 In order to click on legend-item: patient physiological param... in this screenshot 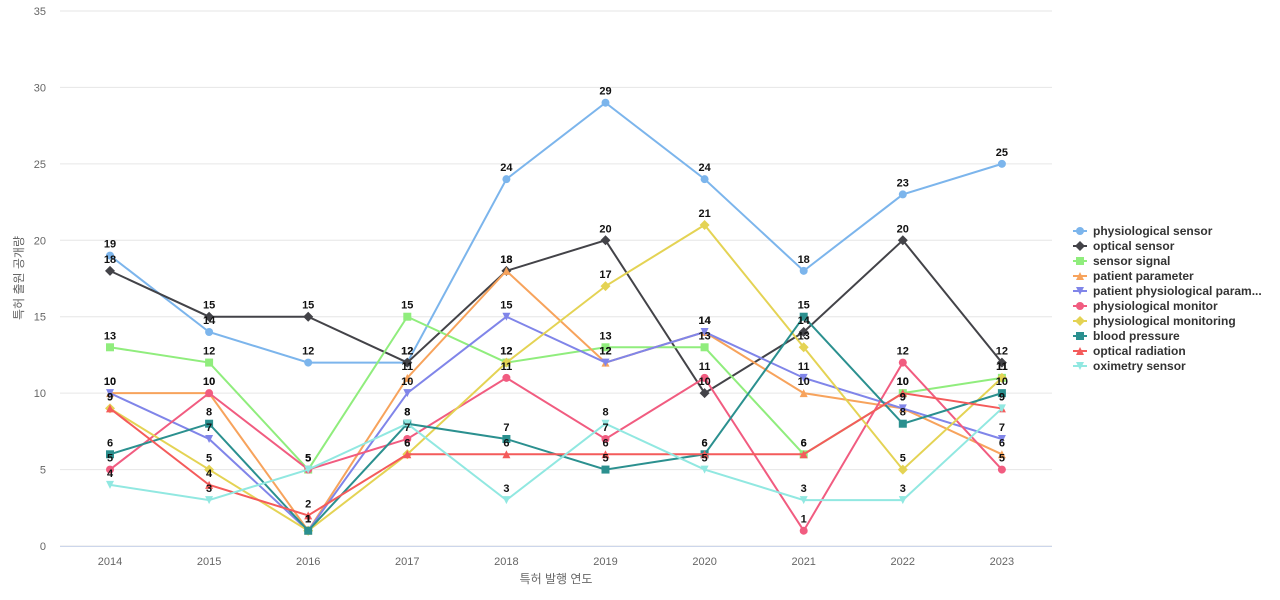, I will do `click(1167, 291)`.